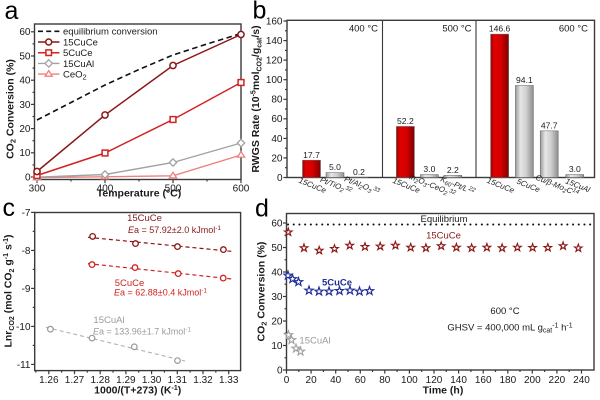 The height and width of the screenshot is (400, 600). I want to click on svg-text: -9, so click(26, 289).